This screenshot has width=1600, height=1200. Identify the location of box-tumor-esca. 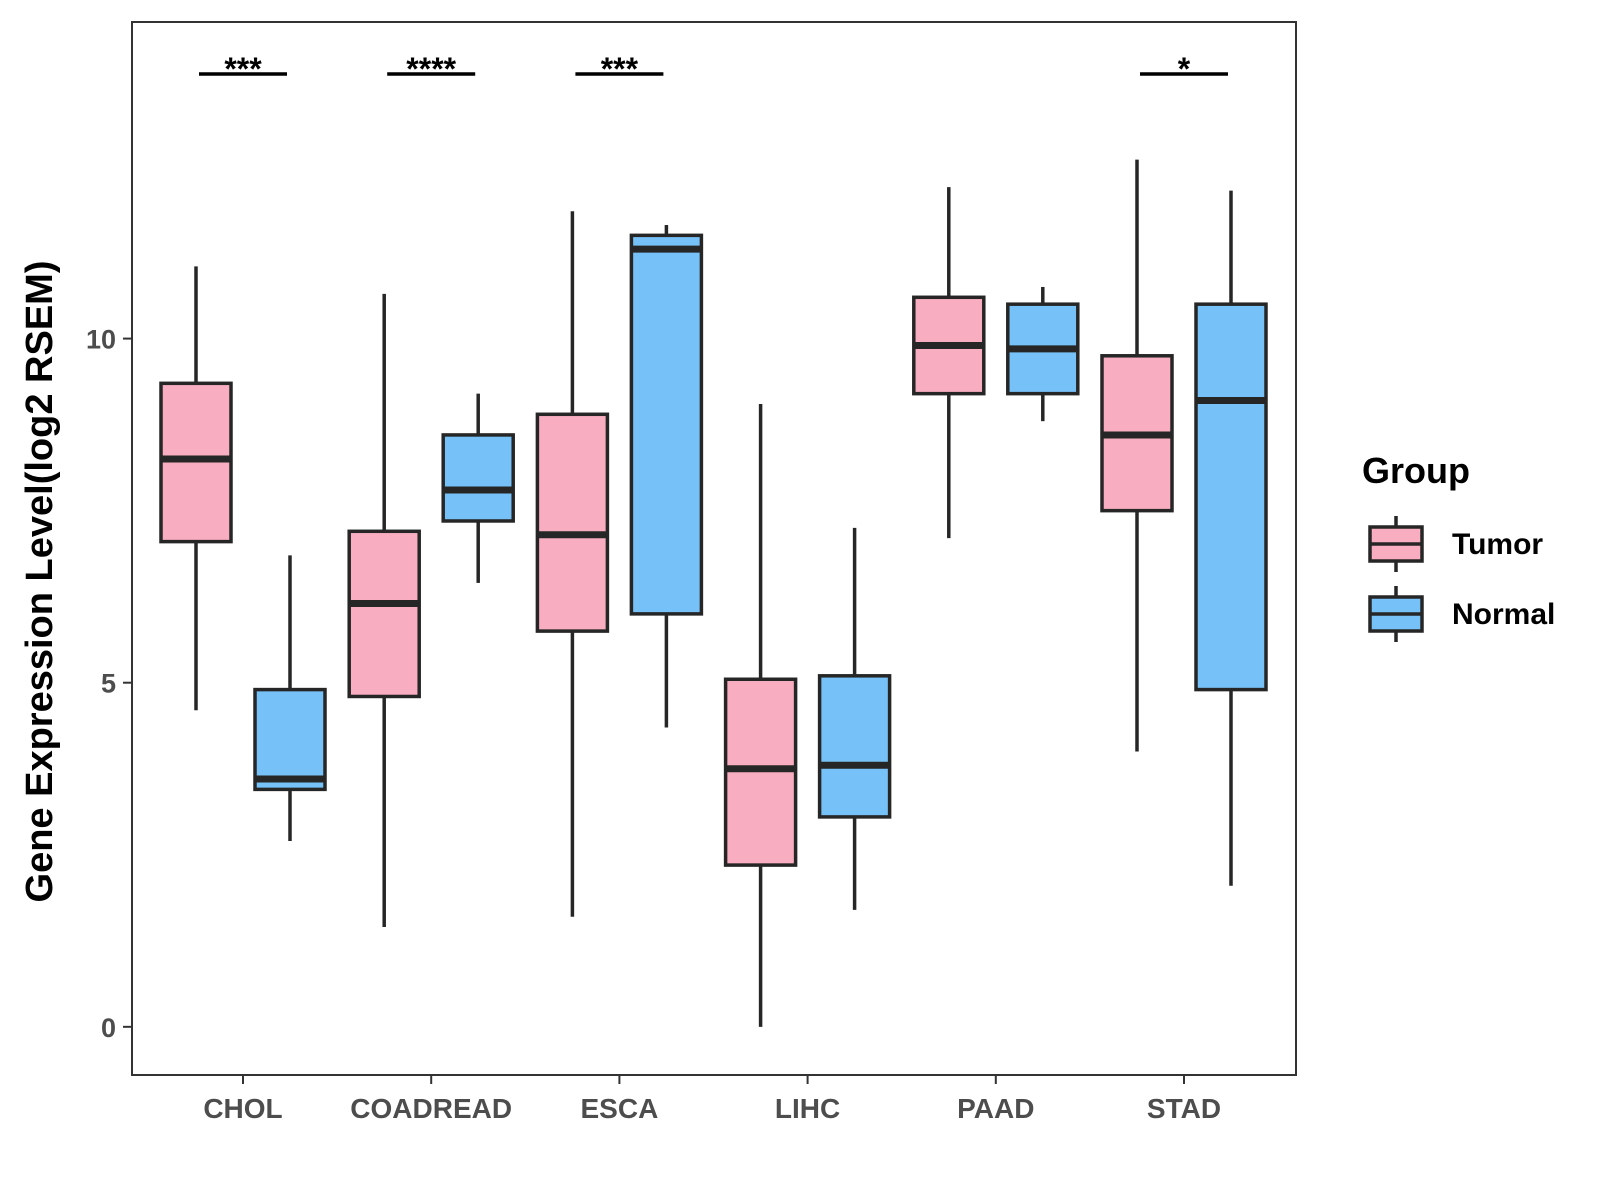
(572, 563).